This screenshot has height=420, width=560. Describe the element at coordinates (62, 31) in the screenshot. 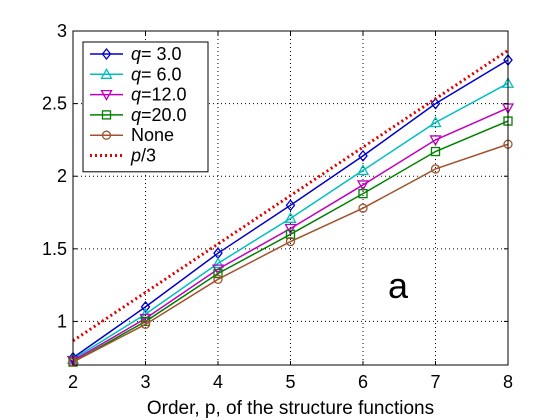

I see `y-tick-label: 3` at that location.